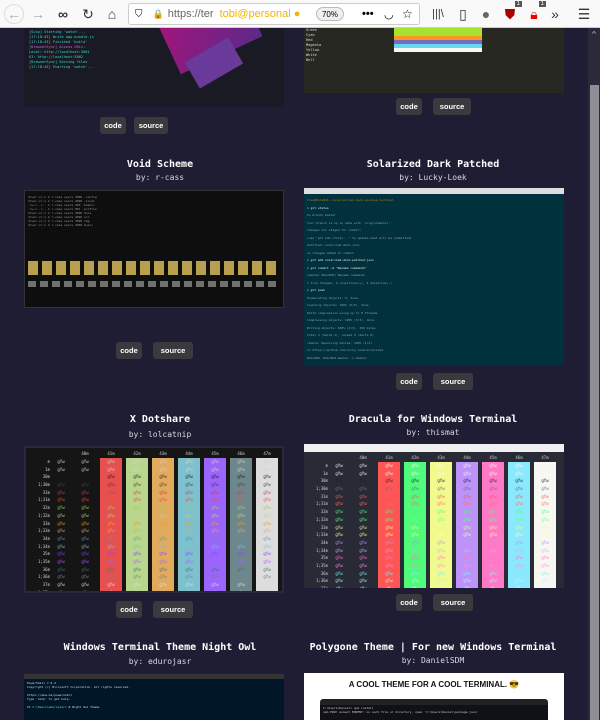 The height and width of the screenshot is (720, 600). I want to click on row-label: 1;36m, so click(43, 577).